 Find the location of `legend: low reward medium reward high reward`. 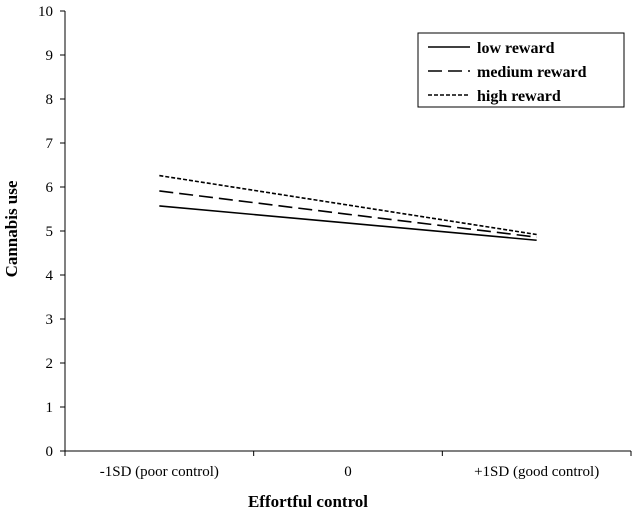

legend: low reward medium reward high reward is located at coordinates (521, 70).